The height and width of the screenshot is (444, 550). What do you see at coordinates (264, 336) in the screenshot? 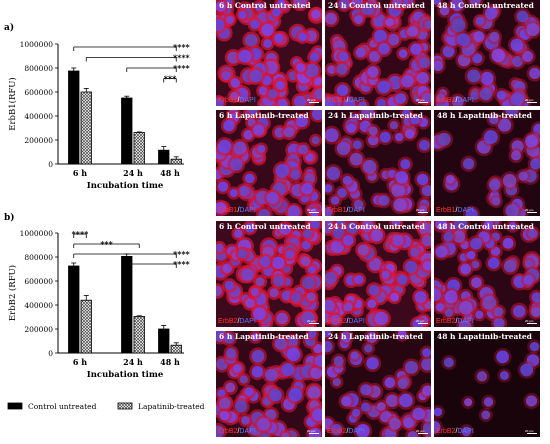
I see `micrograph-title: 6 h Lapatinib-treated` at bounding box center [264, 336].